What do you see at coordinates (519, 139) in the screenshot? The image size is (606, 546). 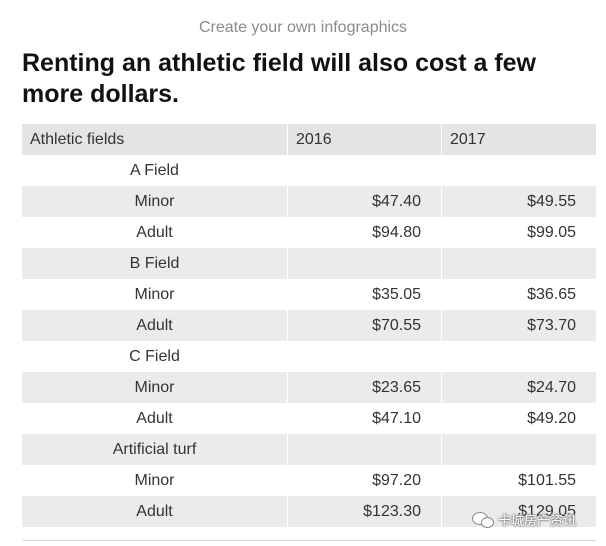 I see `column-header-2017: 2017` at bounding box center [519, 139].